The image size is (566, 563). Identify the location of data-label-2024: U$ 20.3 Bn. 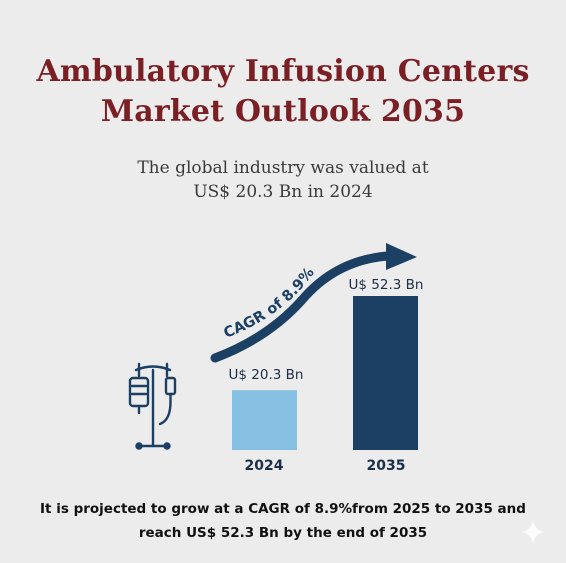
(266, 375).